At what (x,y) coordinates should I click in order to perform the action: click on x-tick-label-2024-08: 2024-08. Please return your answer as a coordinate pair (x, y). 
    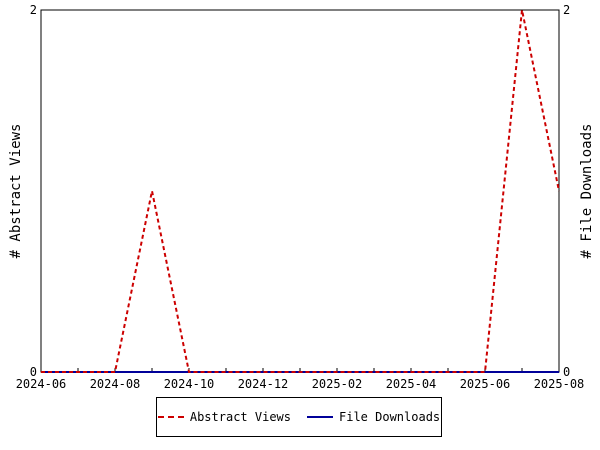
    Looking at the image, I should click on (115, 384).